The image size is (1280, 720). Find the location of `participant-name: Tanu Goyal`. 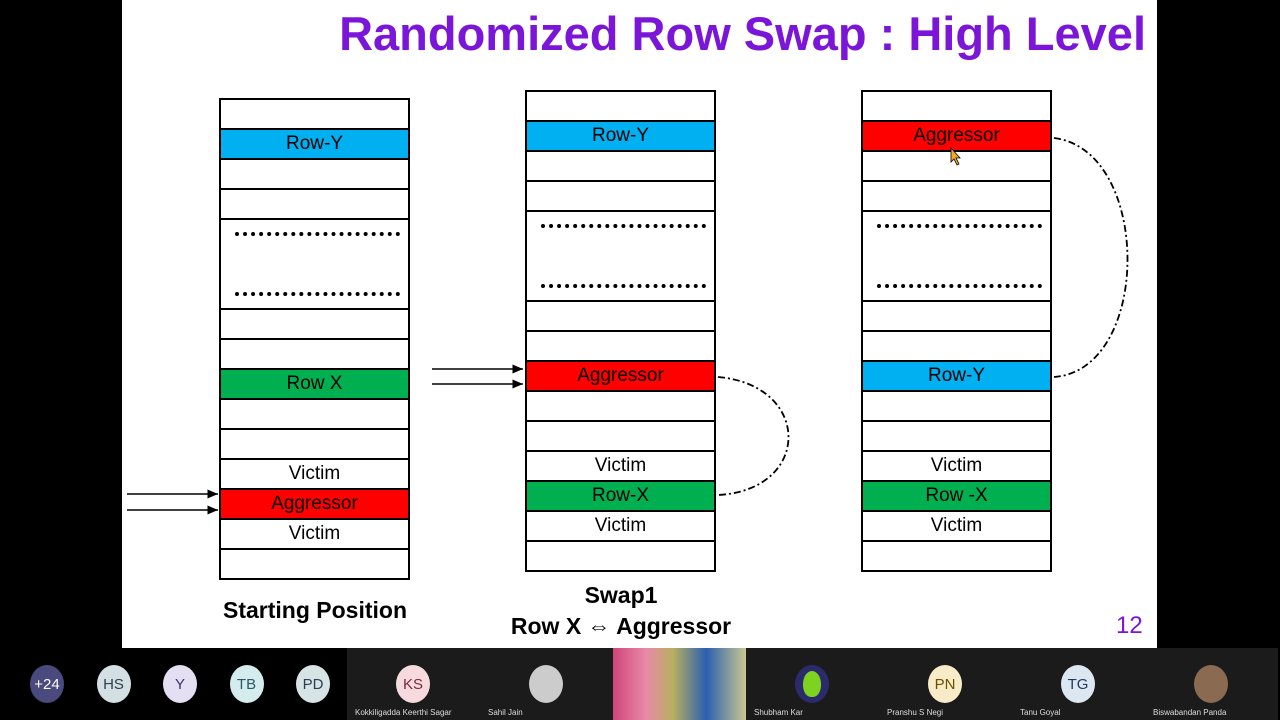

participant-name: Tanu Goyal is located at coordinates (1040, 712).